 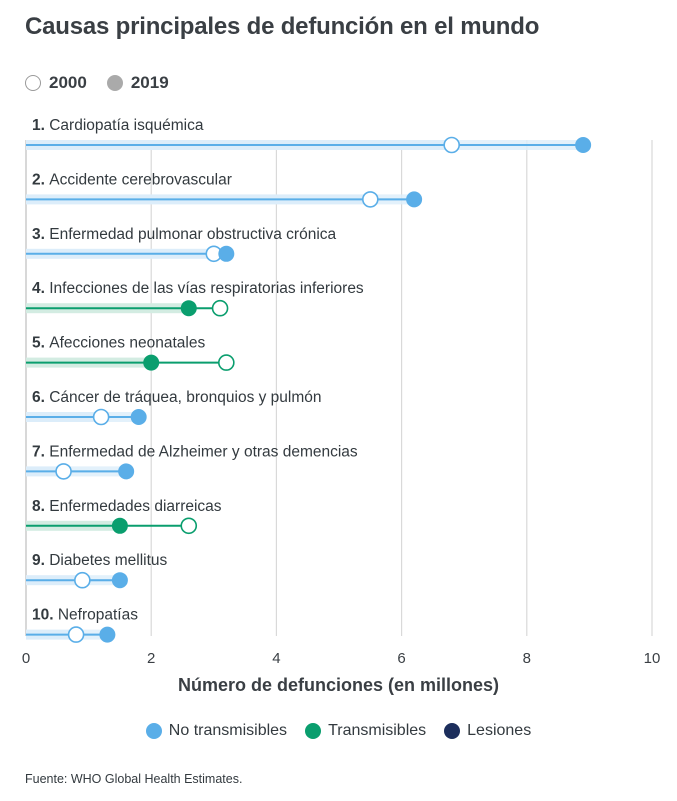 What do you see at coordinates (85, 615) in the screenshot?
I see `row-label: 10. Nefropatías` at bounding box center [85, 615].